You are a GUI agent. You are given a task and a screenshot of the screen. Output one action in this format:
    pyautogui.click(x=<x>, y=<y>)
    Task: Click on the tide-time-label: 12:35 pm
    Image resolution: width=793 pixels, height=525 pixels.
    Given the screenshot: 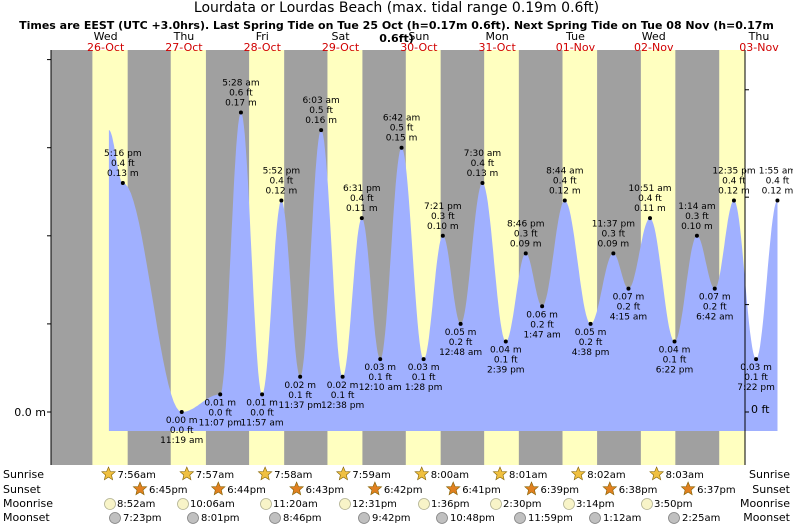 What is the action you would take?
    pyautogui.click(x=733, y=172)
    